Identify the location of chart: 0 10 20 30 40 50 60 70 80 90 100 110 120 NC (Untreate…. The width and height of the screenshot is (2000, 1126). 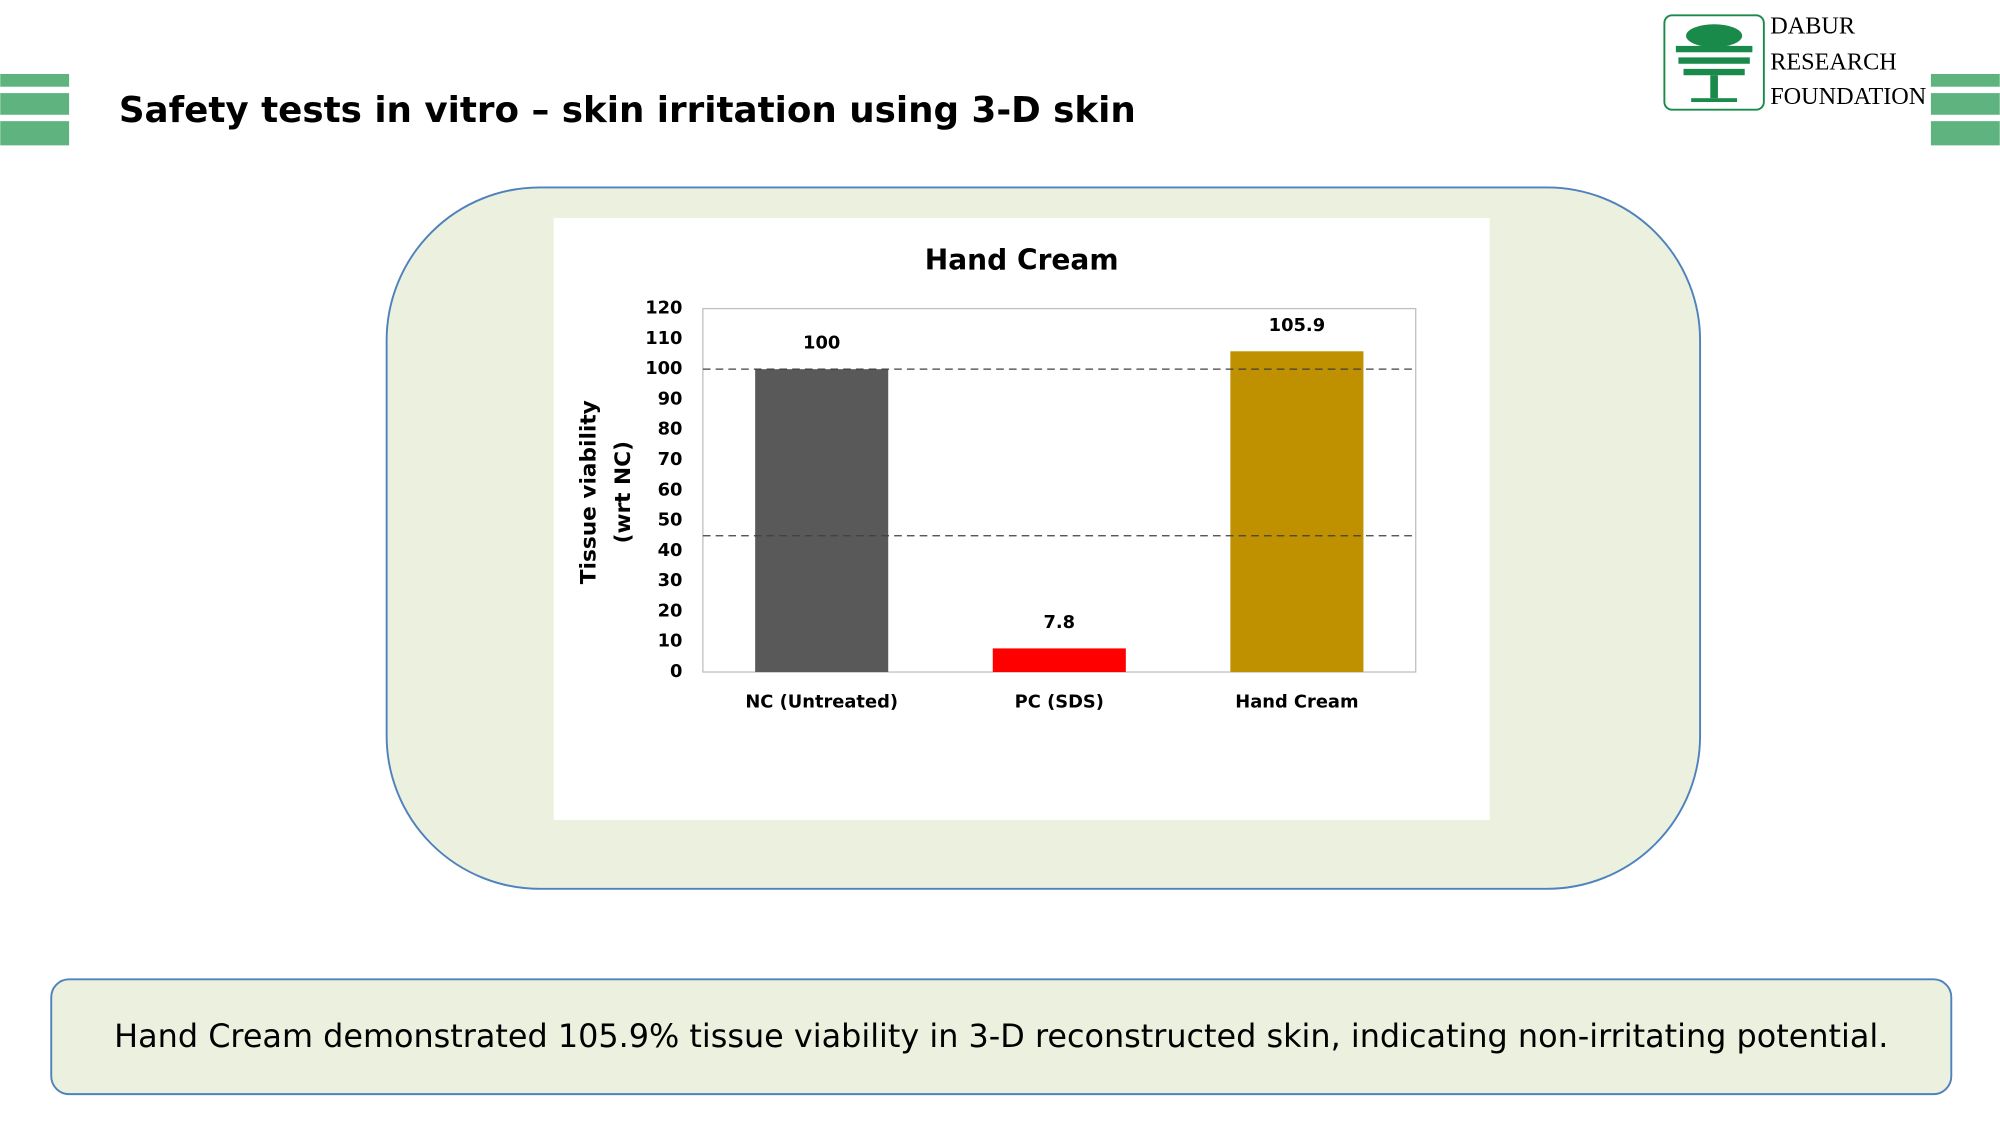
(1030, 505).